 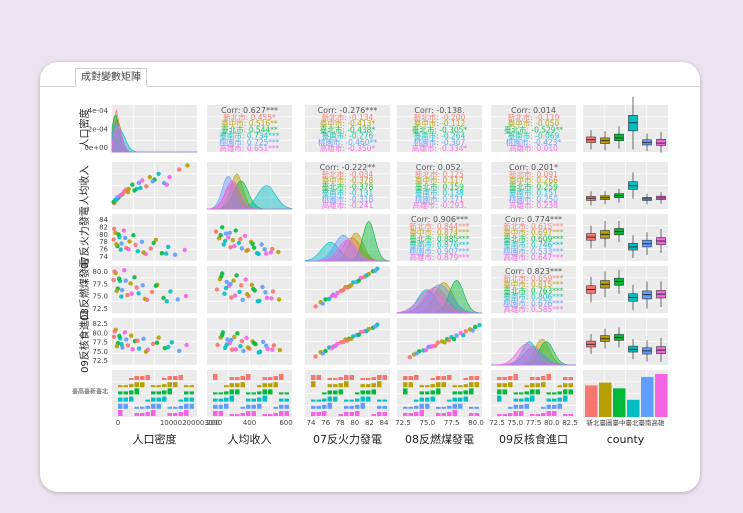 What do you see at coordinates (439, 439) in the screenshot?
I see `x-strip-label: 08反燃煤發電` at bounding box center [439, 439].